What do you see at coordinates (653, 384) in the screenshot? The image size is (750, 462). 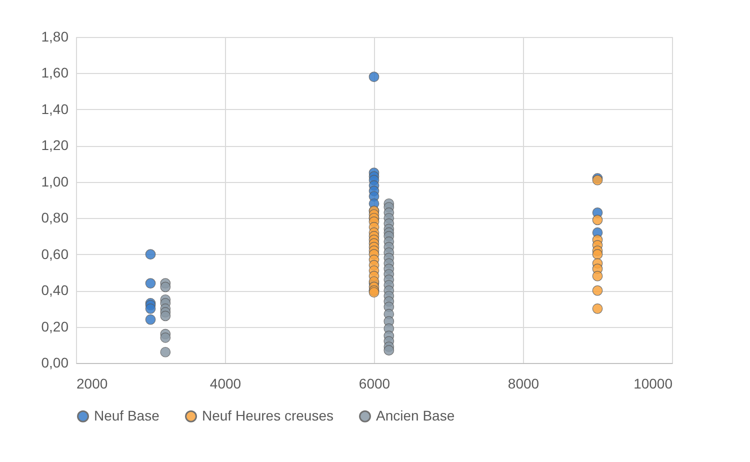 I see `x-tick-label: 10000` at bounding box center [653, 384].